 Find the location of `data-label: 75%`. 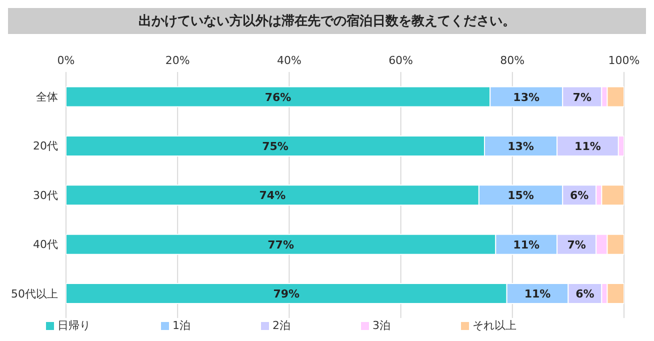

data-label: 75% is located at coordinates (275, 146).